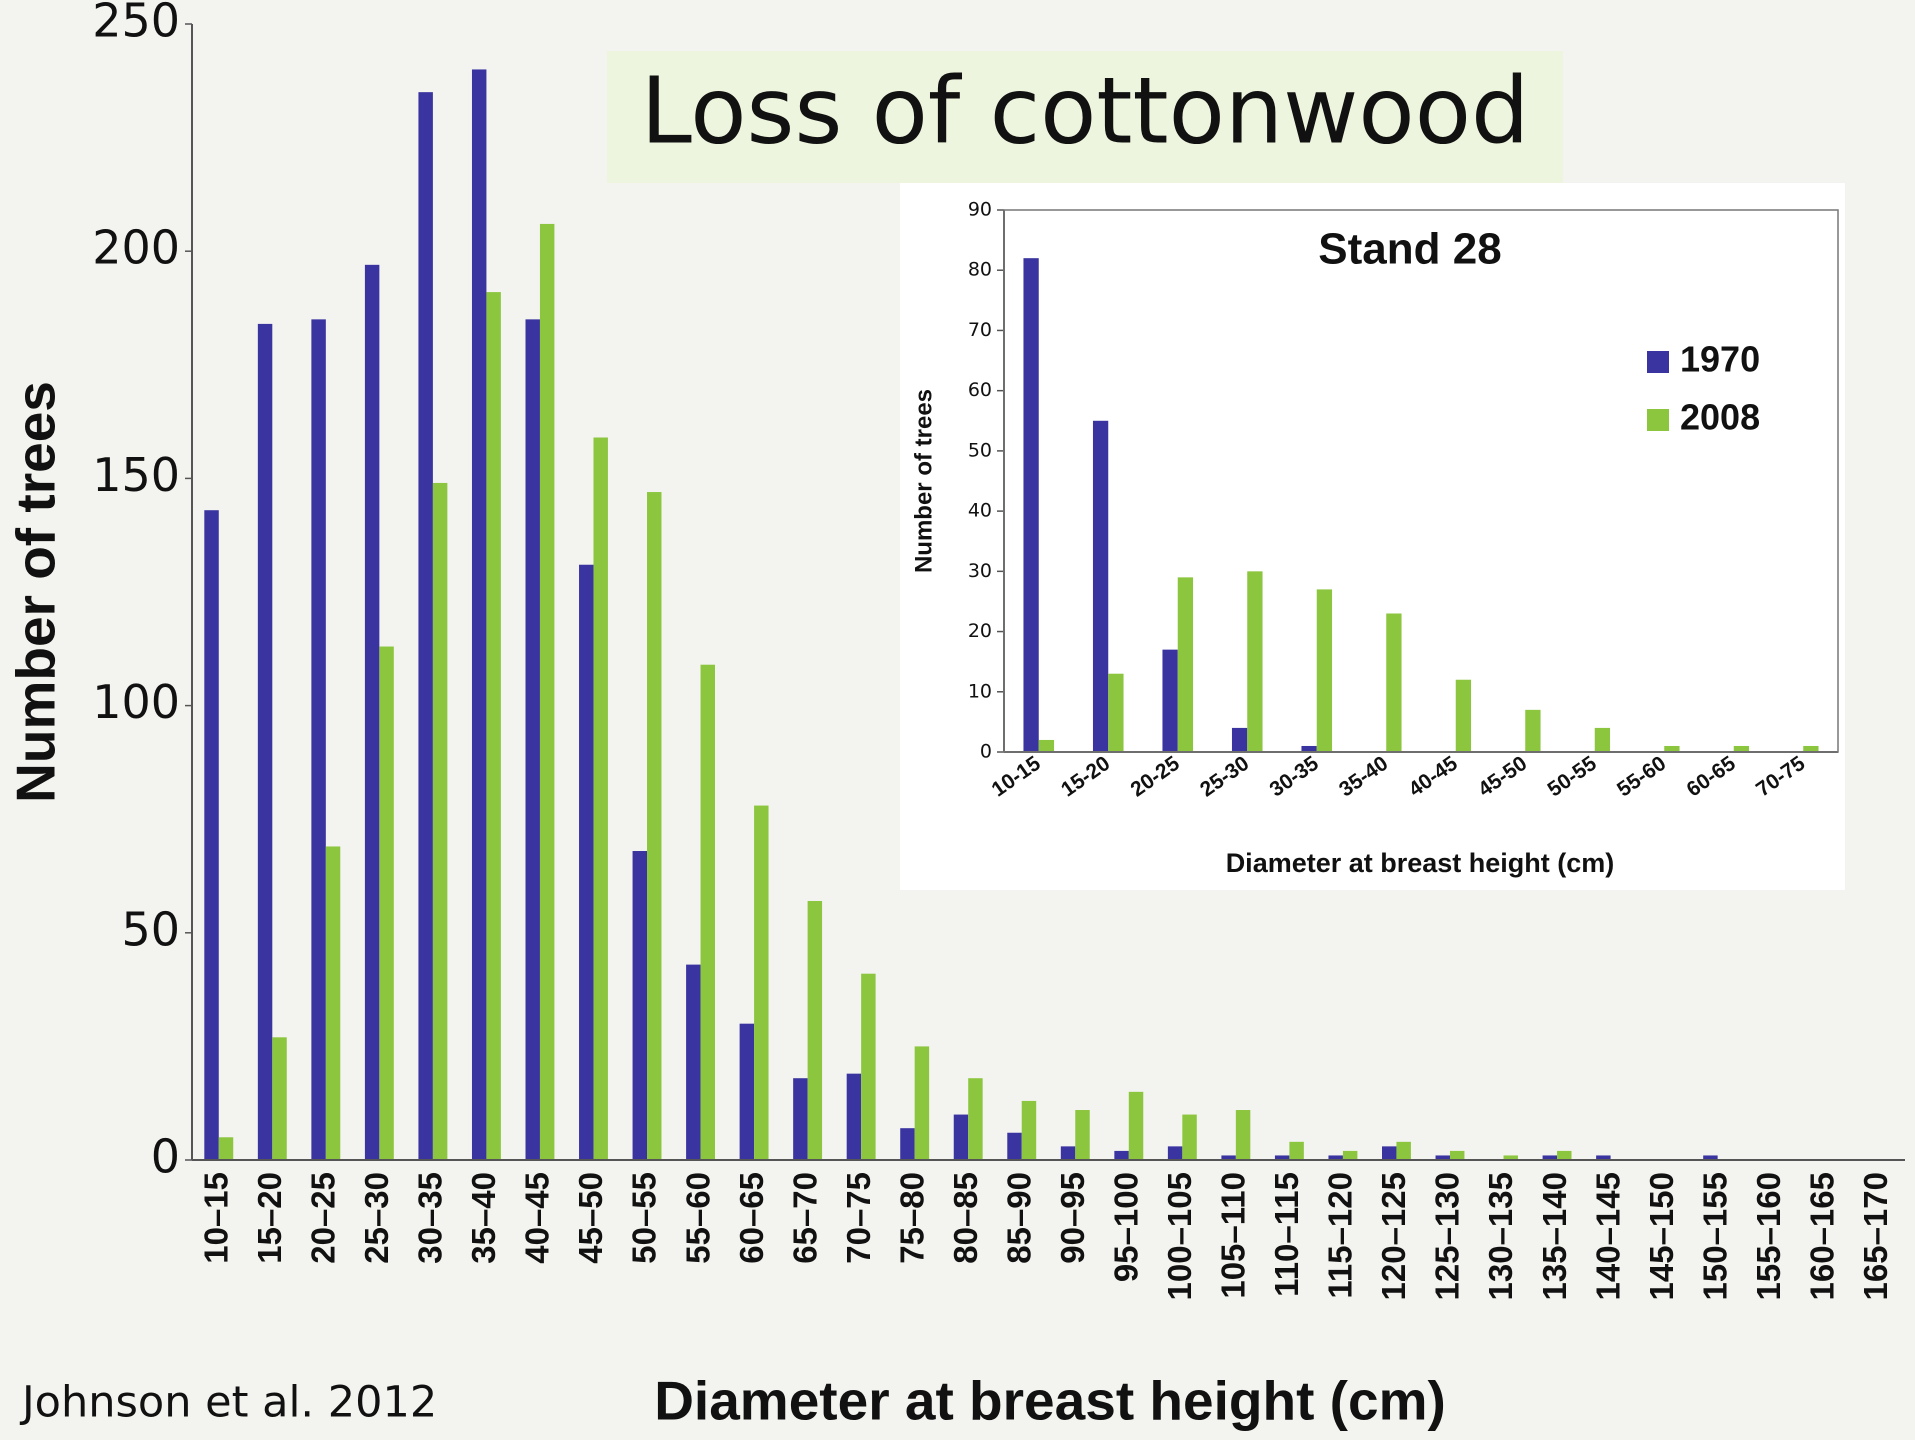 The height and width of the screenshot is (1440, 1915). I want to click on y-tick-label: 250, so click(136, 24).